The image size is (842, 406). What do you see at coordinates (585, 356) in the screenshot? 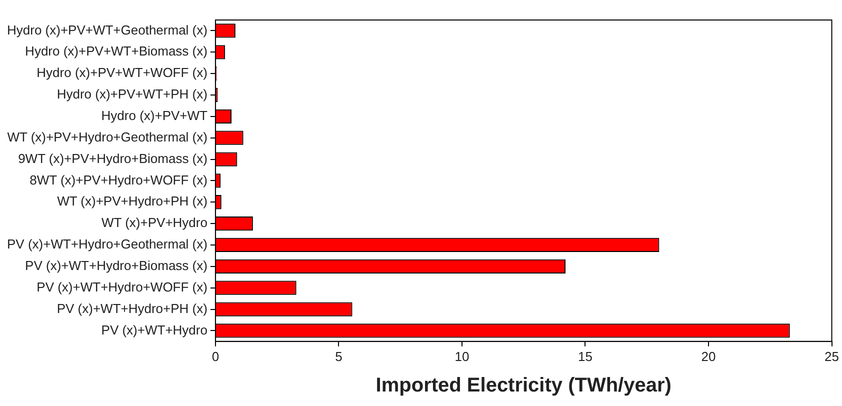
I see `x-tick-label: 15` at bounding box center [585, 356].